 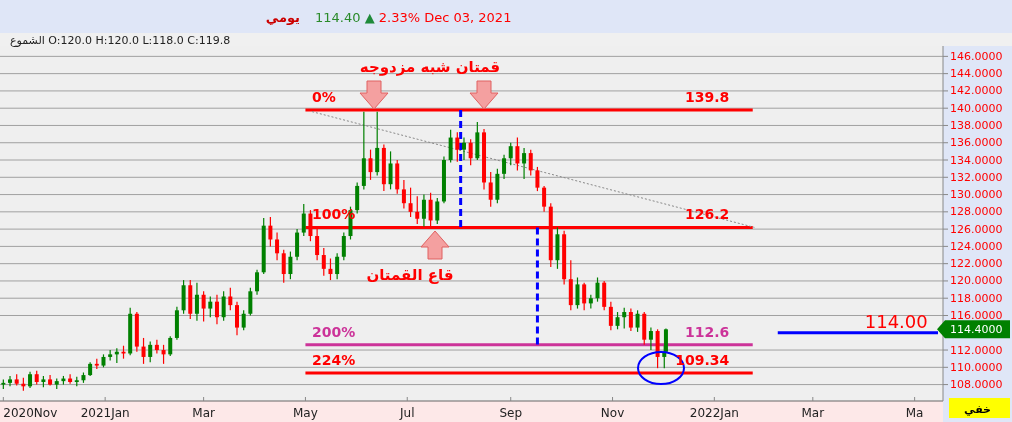 What do you see at coordinates (976, 298) in the screenshot?
I see `y-tick-label: 118.0000` at bounding box center [976, 298].